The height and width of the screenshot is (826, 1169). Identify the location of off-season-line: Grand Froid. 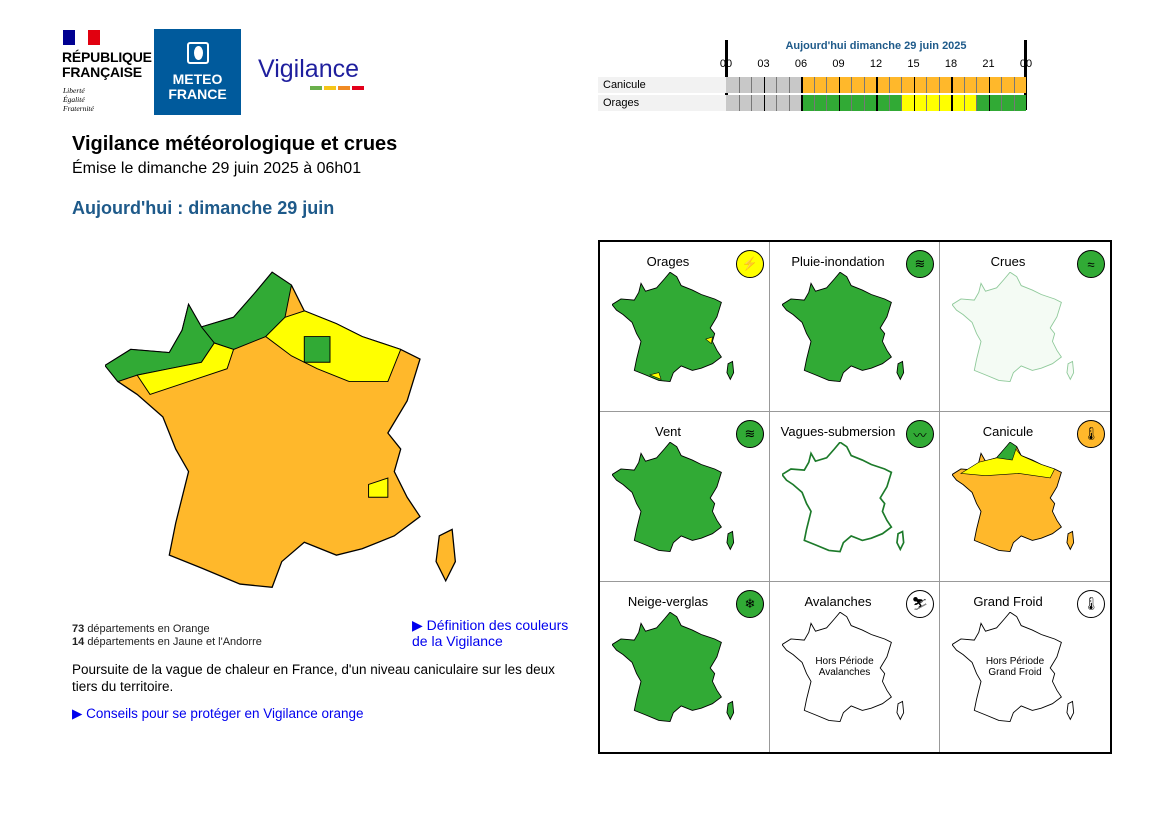
(1015, 672).